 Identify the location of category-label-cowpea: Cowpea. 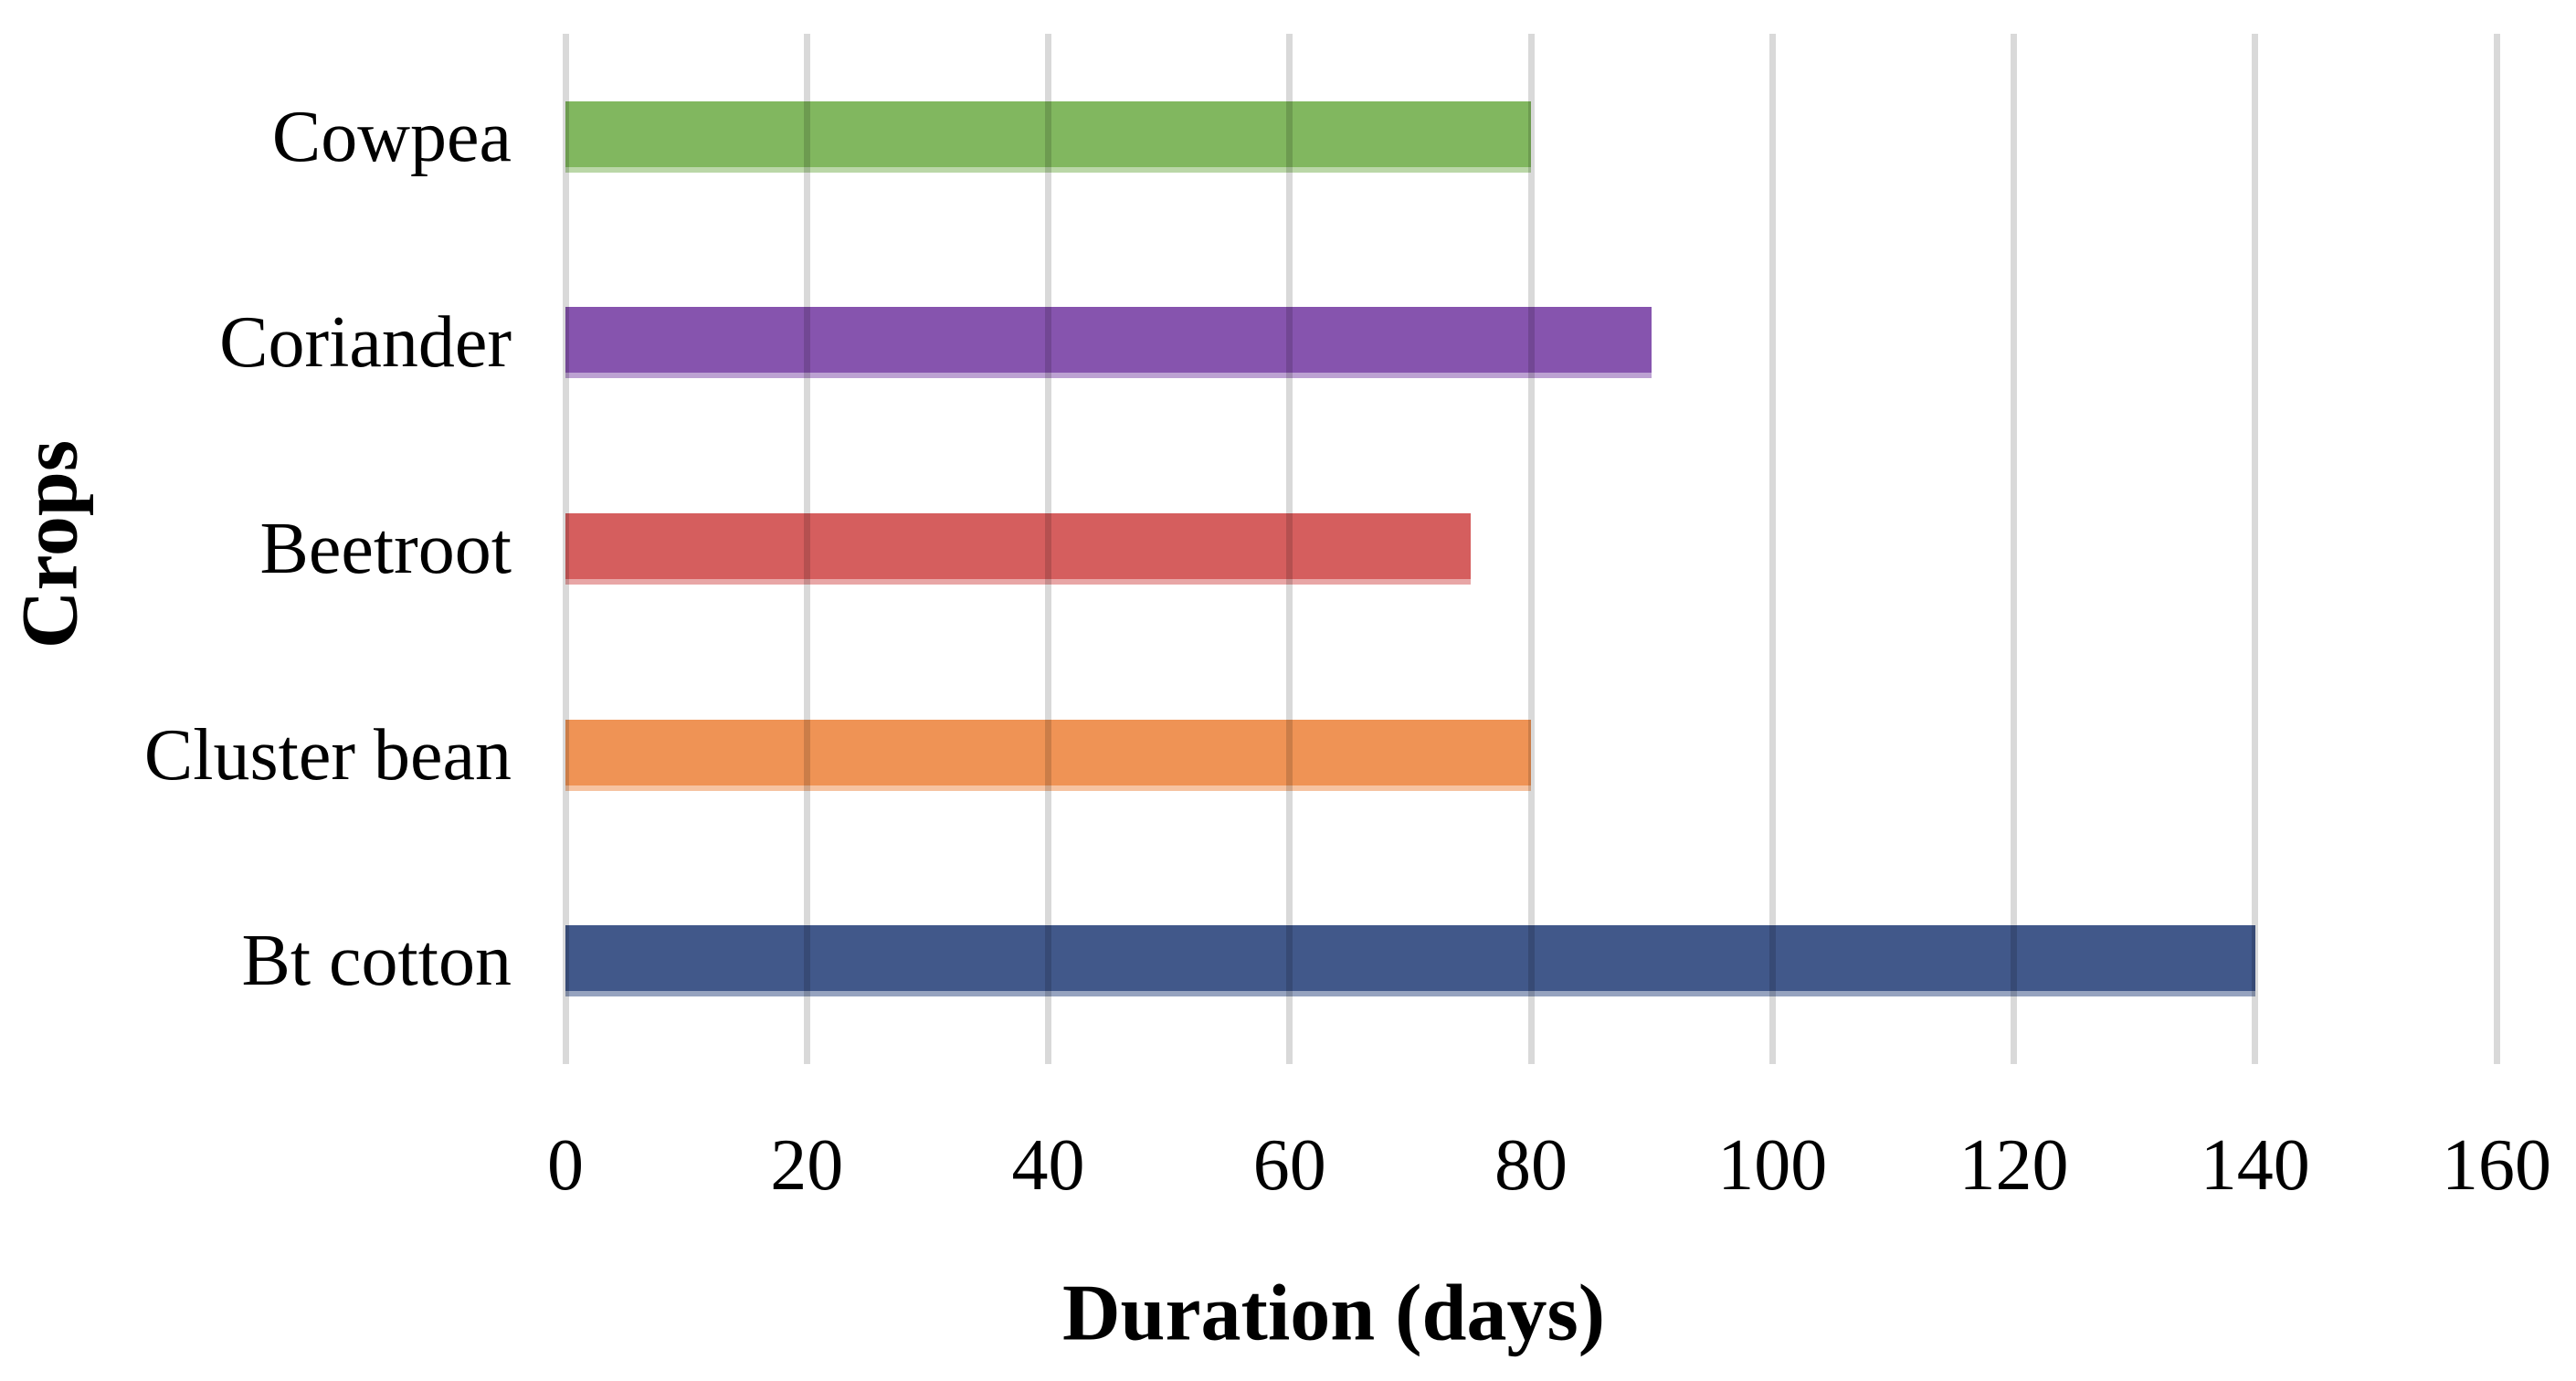
(391, 136).